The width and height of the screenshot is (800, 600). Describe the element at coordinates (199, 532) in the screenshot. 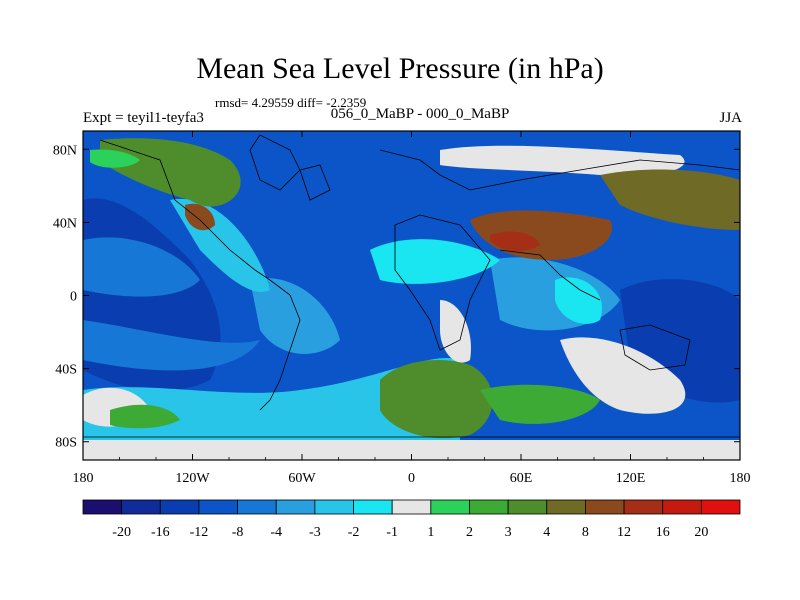

I see `colorbar-label: -12` at that location.